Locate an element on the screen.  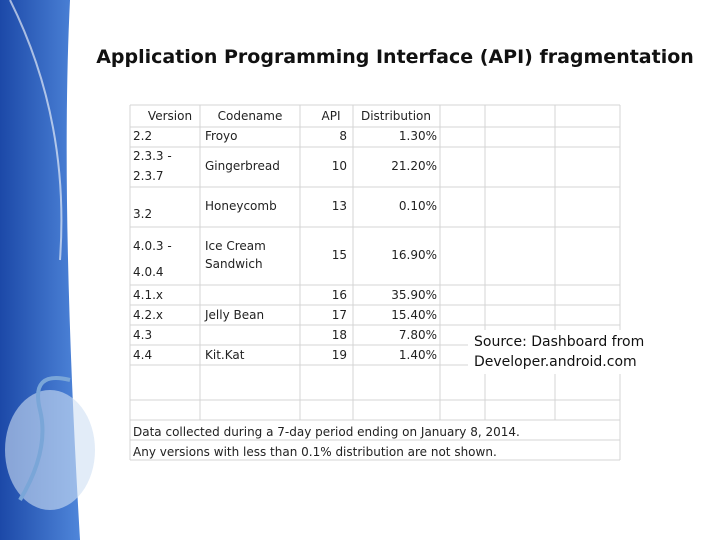
dna-image is located at coordinates (50, 450).